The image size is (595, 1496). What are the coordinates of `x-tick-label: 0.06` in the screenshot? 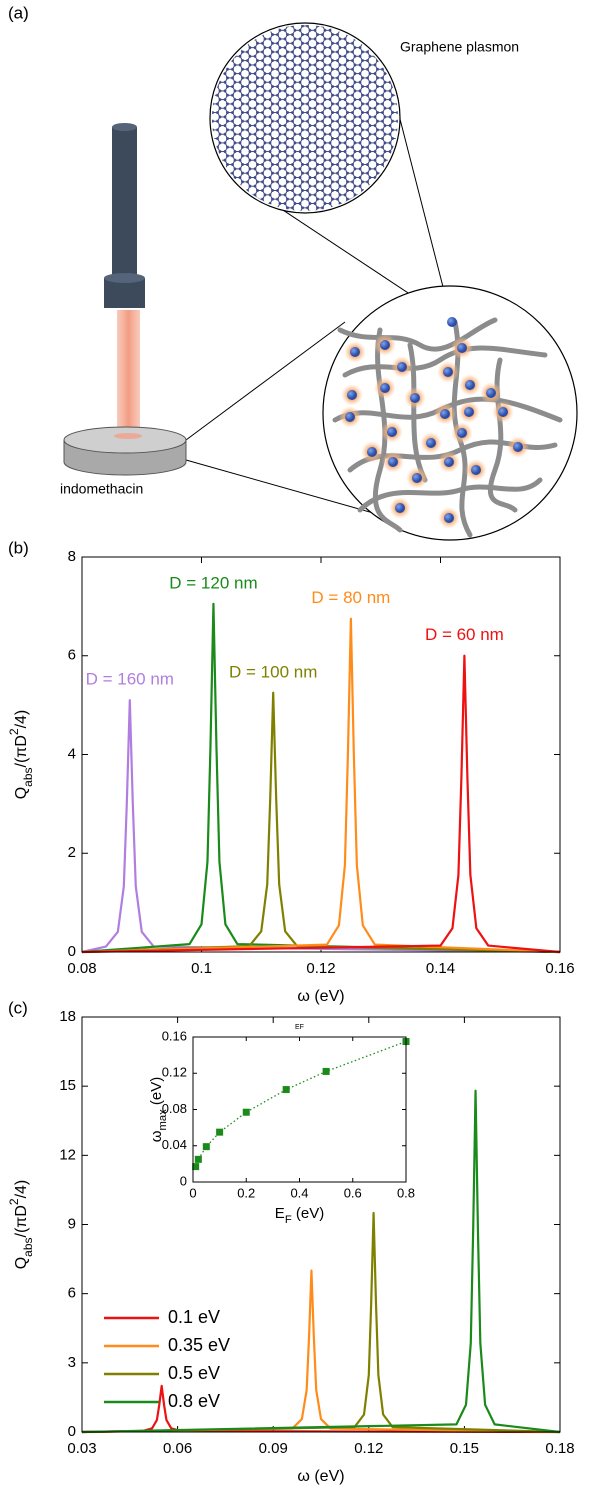 It's located at (177, 1448).